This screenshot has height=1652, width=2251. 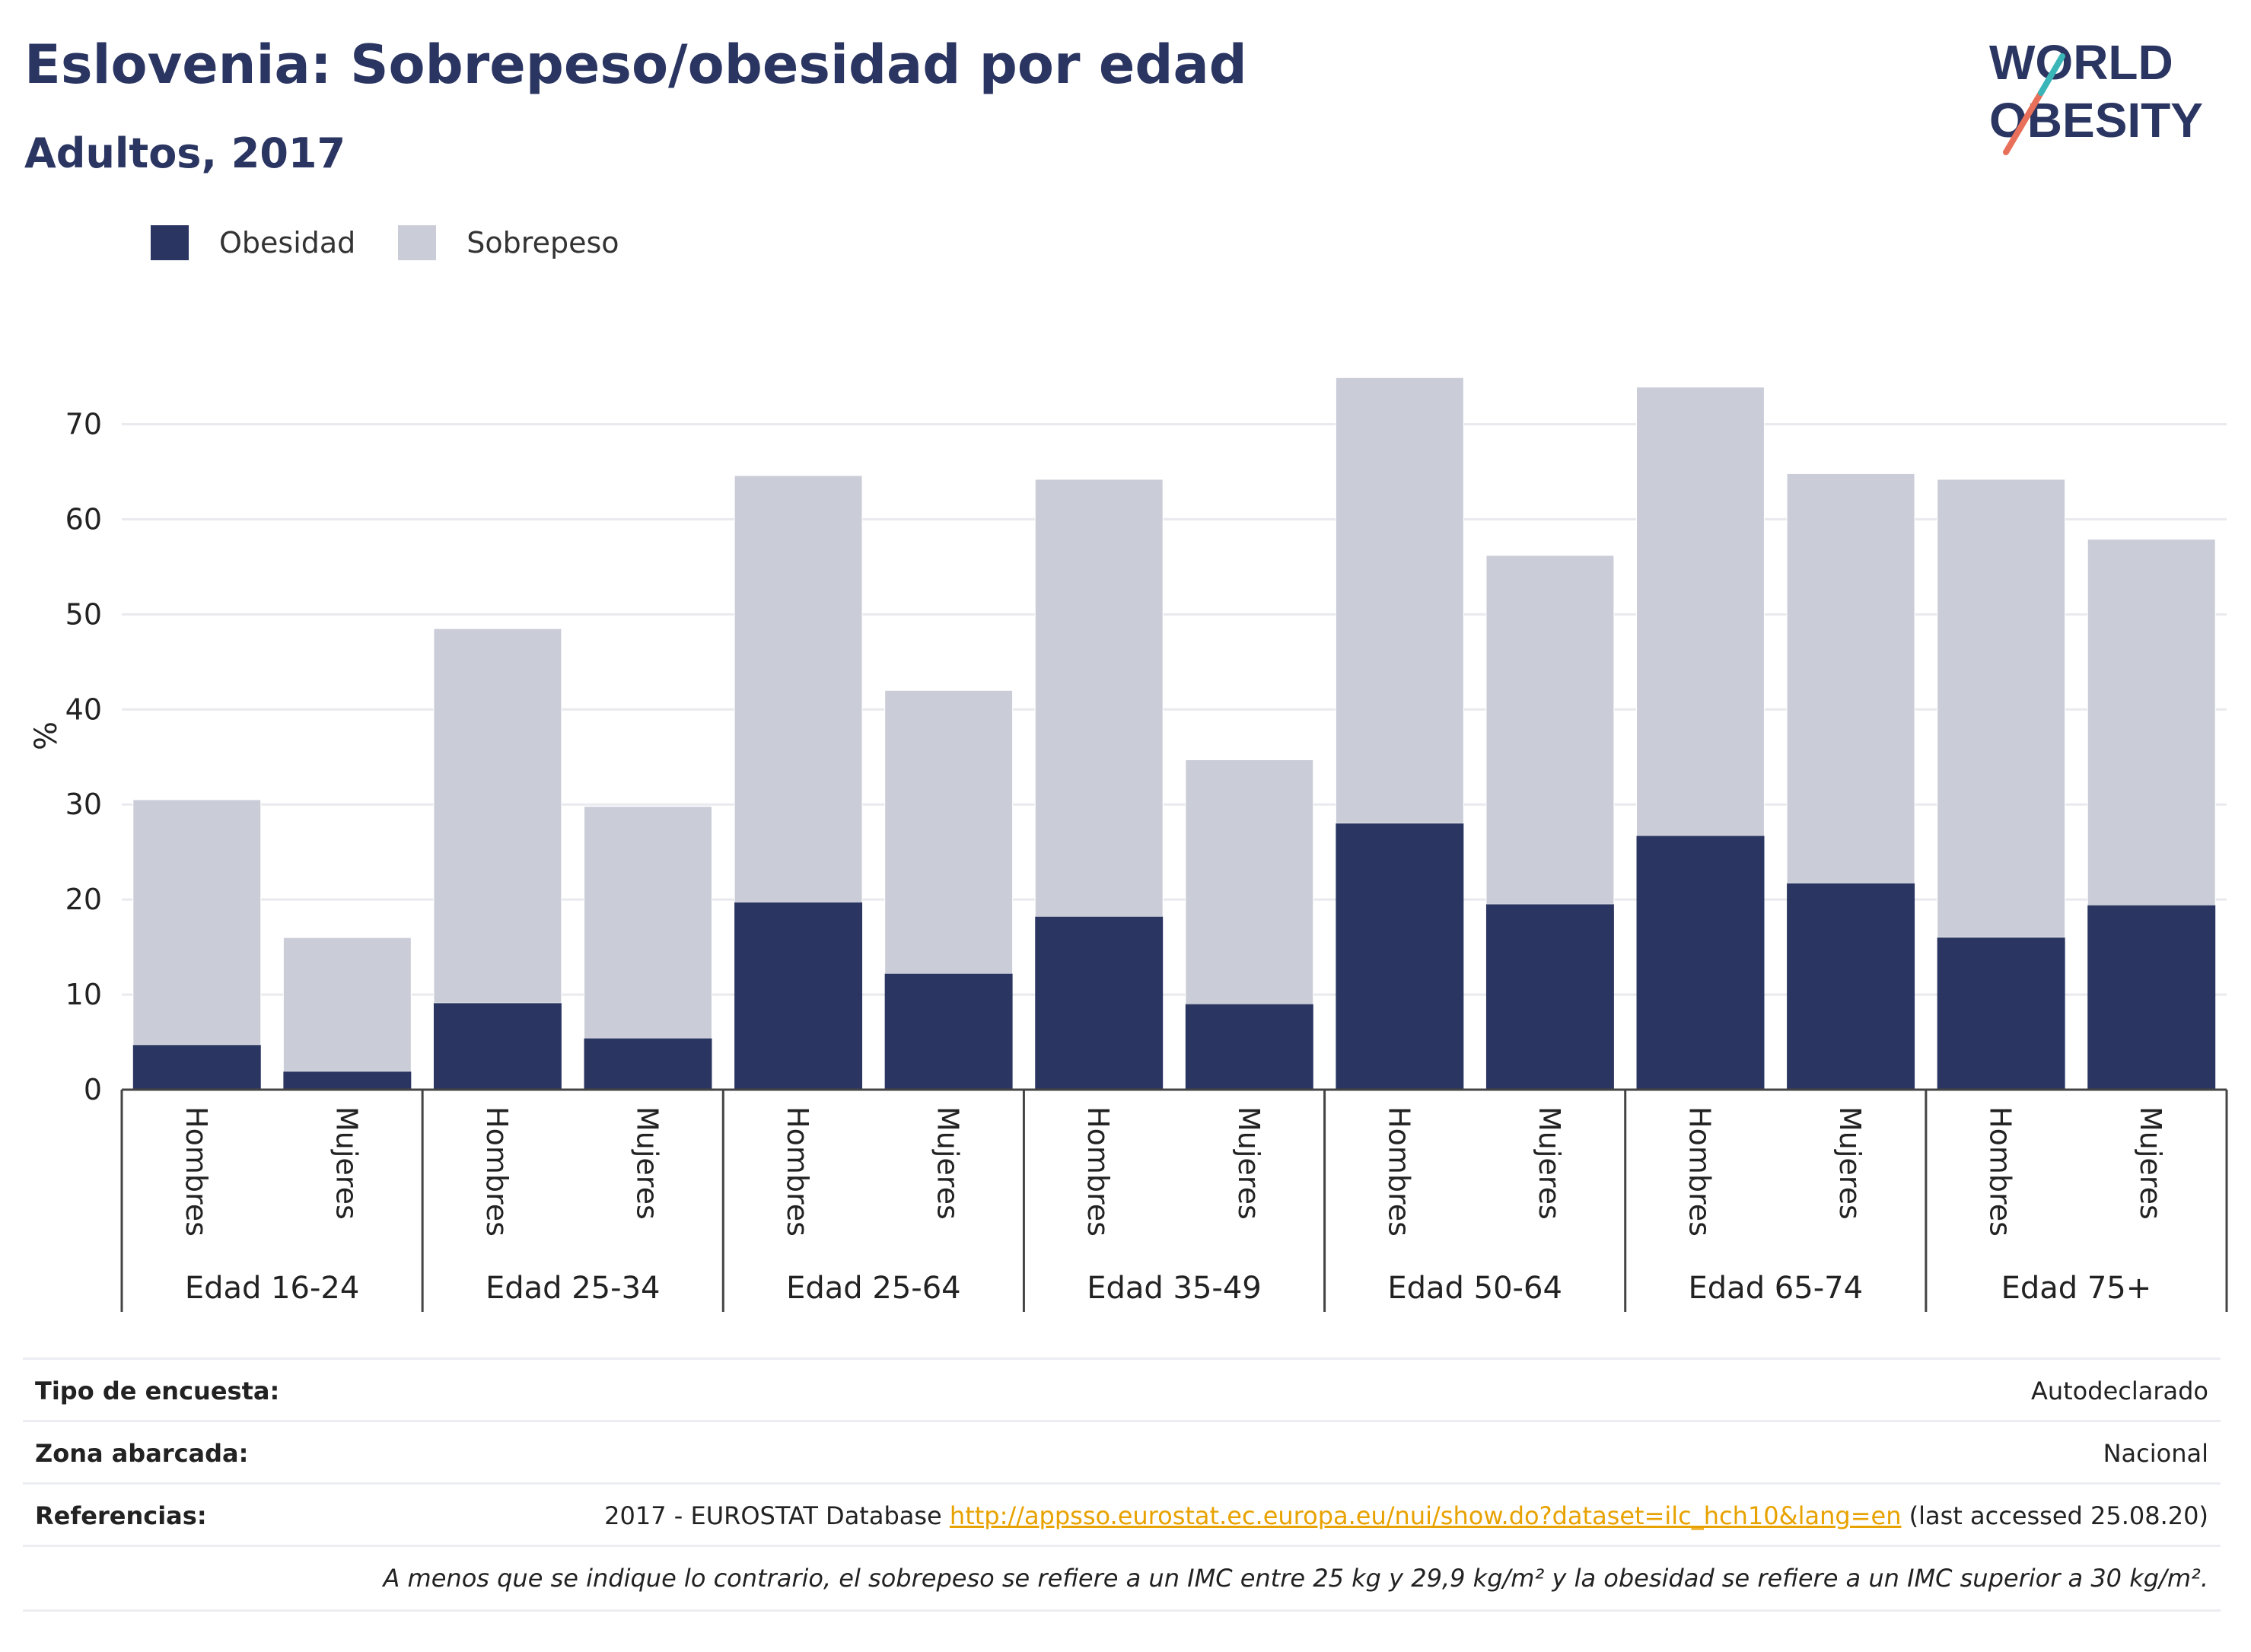 What do you see at coordinates (777, 1515) in the screenshot?
I see `references-prefix: 2017 - EUROSTAT Database` at bounding box center [777, 1515].